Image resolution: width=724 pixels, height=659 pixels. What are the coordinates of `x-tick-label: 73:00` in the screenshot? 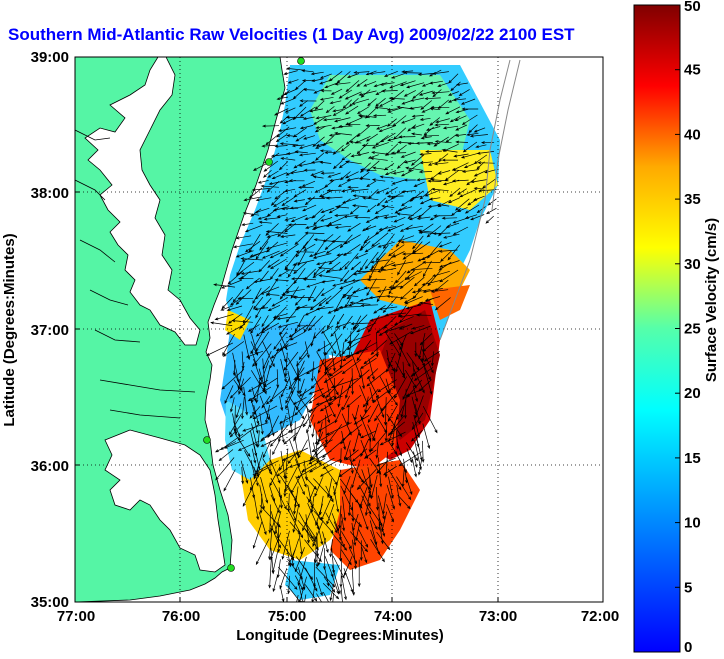 It's located at (498, 616).